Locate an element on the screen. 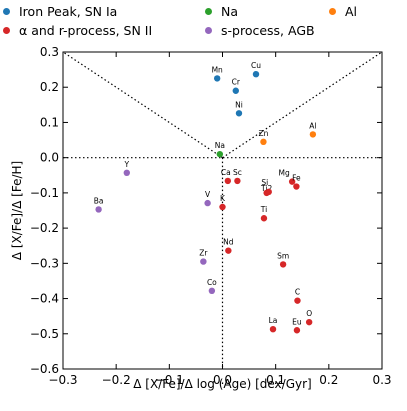  data-point-ba is located at coordinates (98, 209).